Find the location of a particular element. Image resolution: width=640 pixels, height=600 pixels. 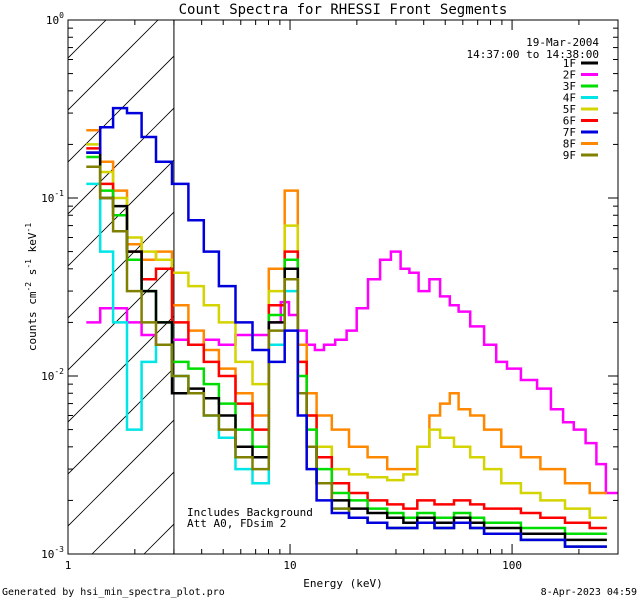

y-tick-label: 10⁰ is located at coordinates (55, 19).